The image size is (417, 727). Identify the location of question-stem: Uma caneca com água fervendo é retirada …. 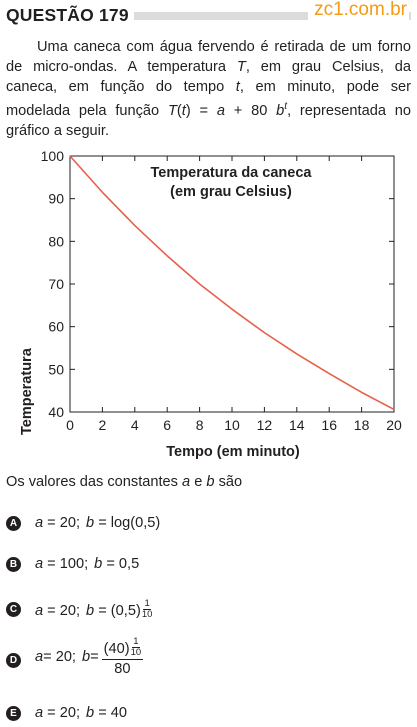
(208, 89).